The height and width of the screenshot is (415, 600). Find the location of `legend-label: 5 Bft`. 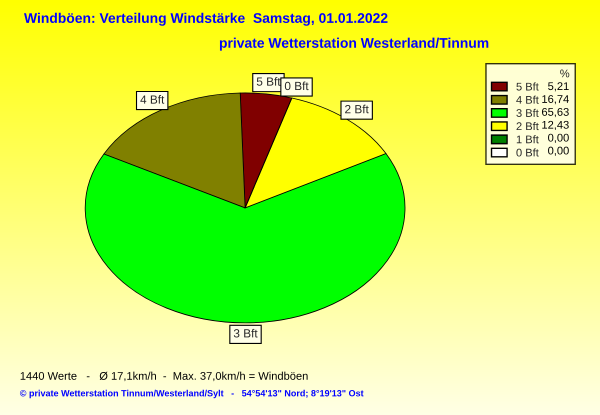

legend-label: 5 Bft is located at coordinates (527, 86).